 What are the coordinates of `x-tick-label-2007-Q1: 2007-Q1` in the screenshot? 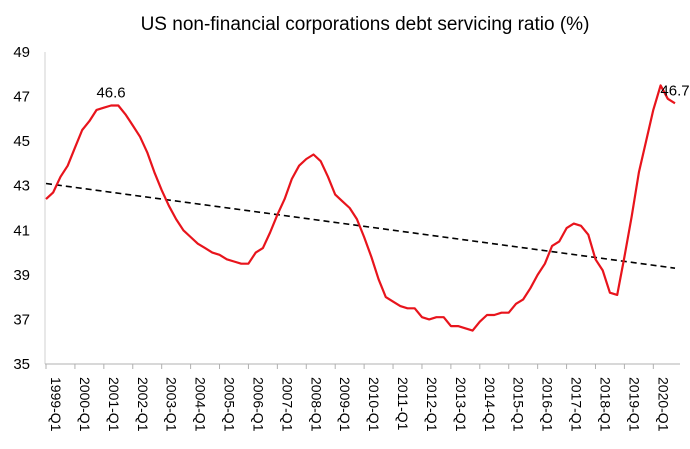 It's located at (287, 404).